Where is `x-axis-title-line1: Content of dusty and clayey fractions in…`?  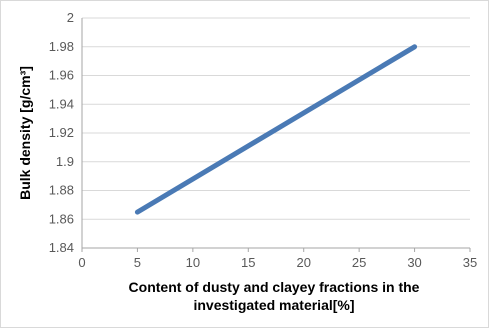
x-axis-title-line1: Content of dusty and clayey fractions in… is located at coordinates (274, 287).